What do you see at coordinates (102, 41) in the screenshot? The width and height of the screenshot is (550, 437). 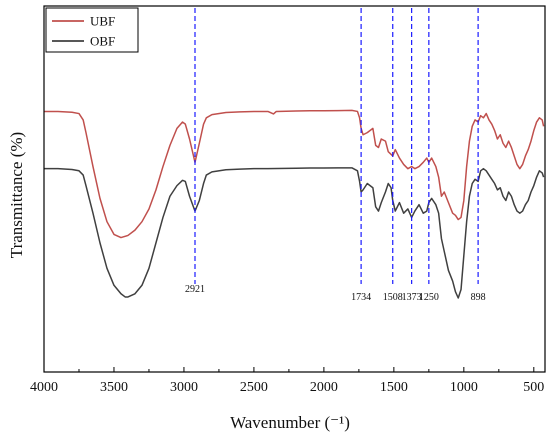 I see `legend-label-obf: OBF` at bounding box center [102, 41].